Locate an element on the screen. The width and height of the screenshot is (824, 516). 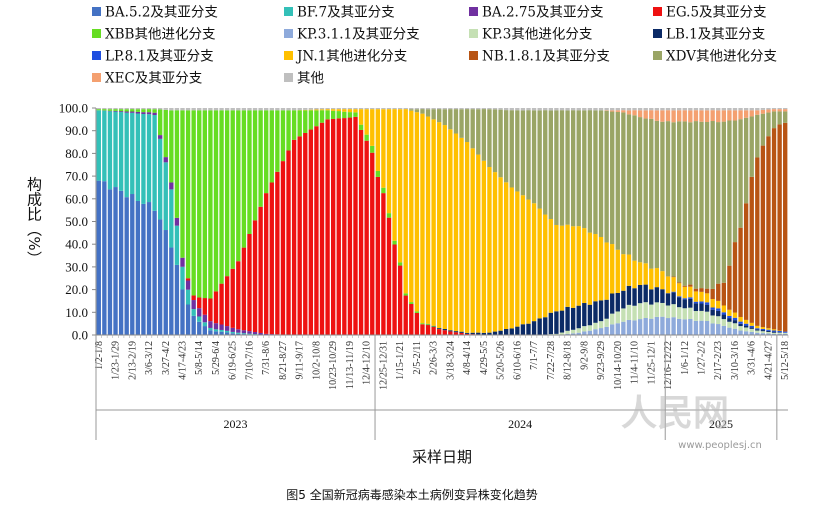
x-tick-label: 11/13-11/19 is located at coordinates (350, 365).